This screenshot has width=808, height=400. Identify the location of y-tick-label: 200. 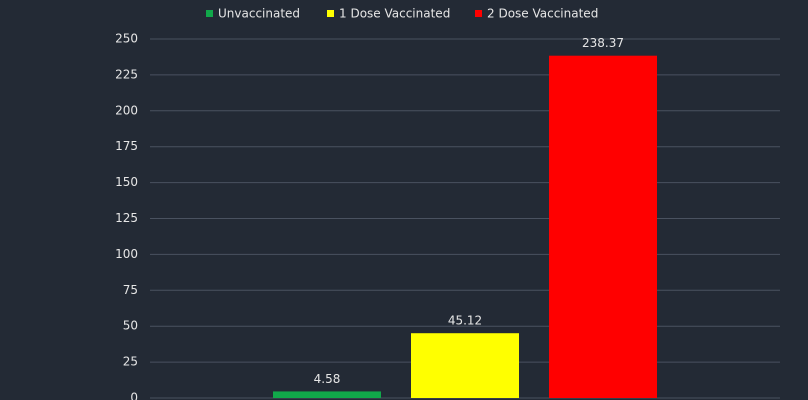
(126, 110).